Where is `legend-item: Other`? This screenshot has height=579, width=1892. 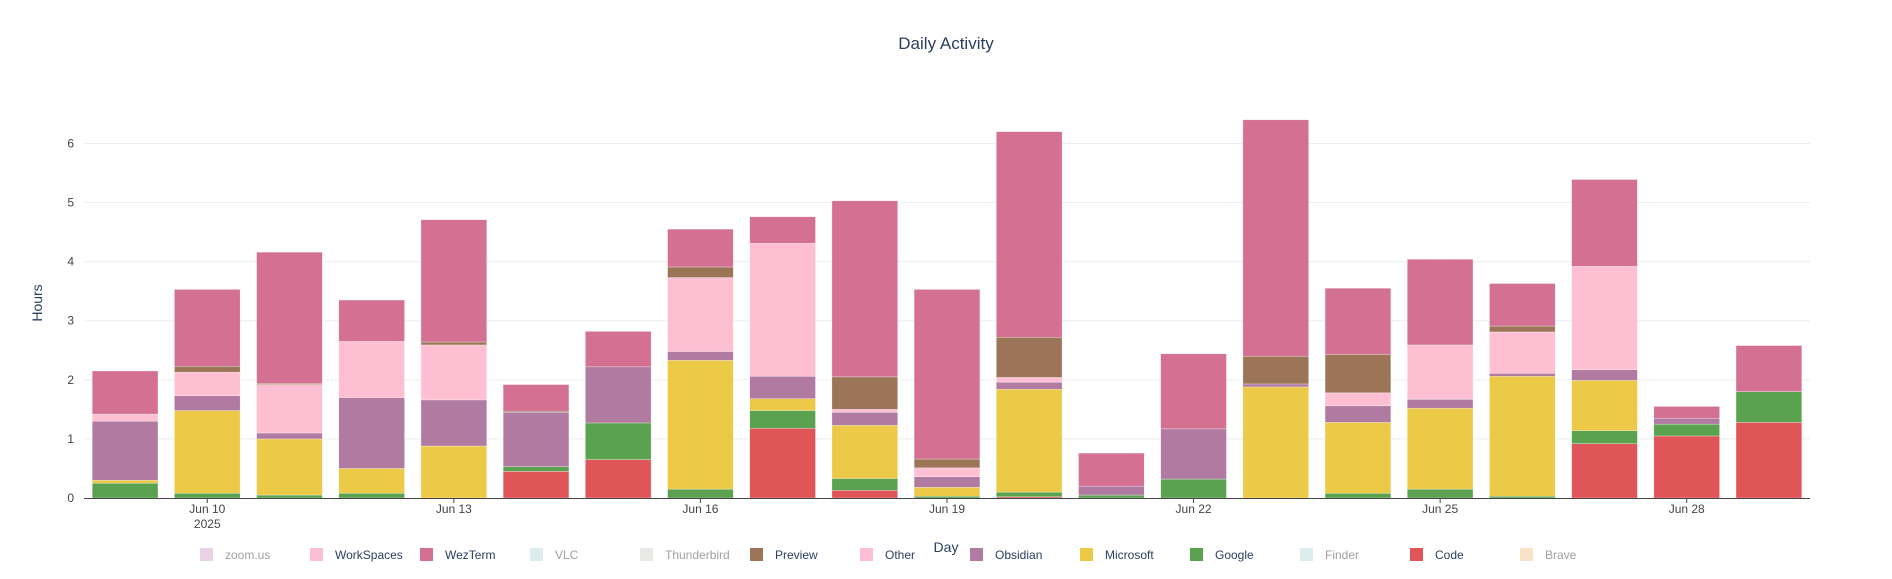
legend-item: Other is located at coordinates (887, 555).